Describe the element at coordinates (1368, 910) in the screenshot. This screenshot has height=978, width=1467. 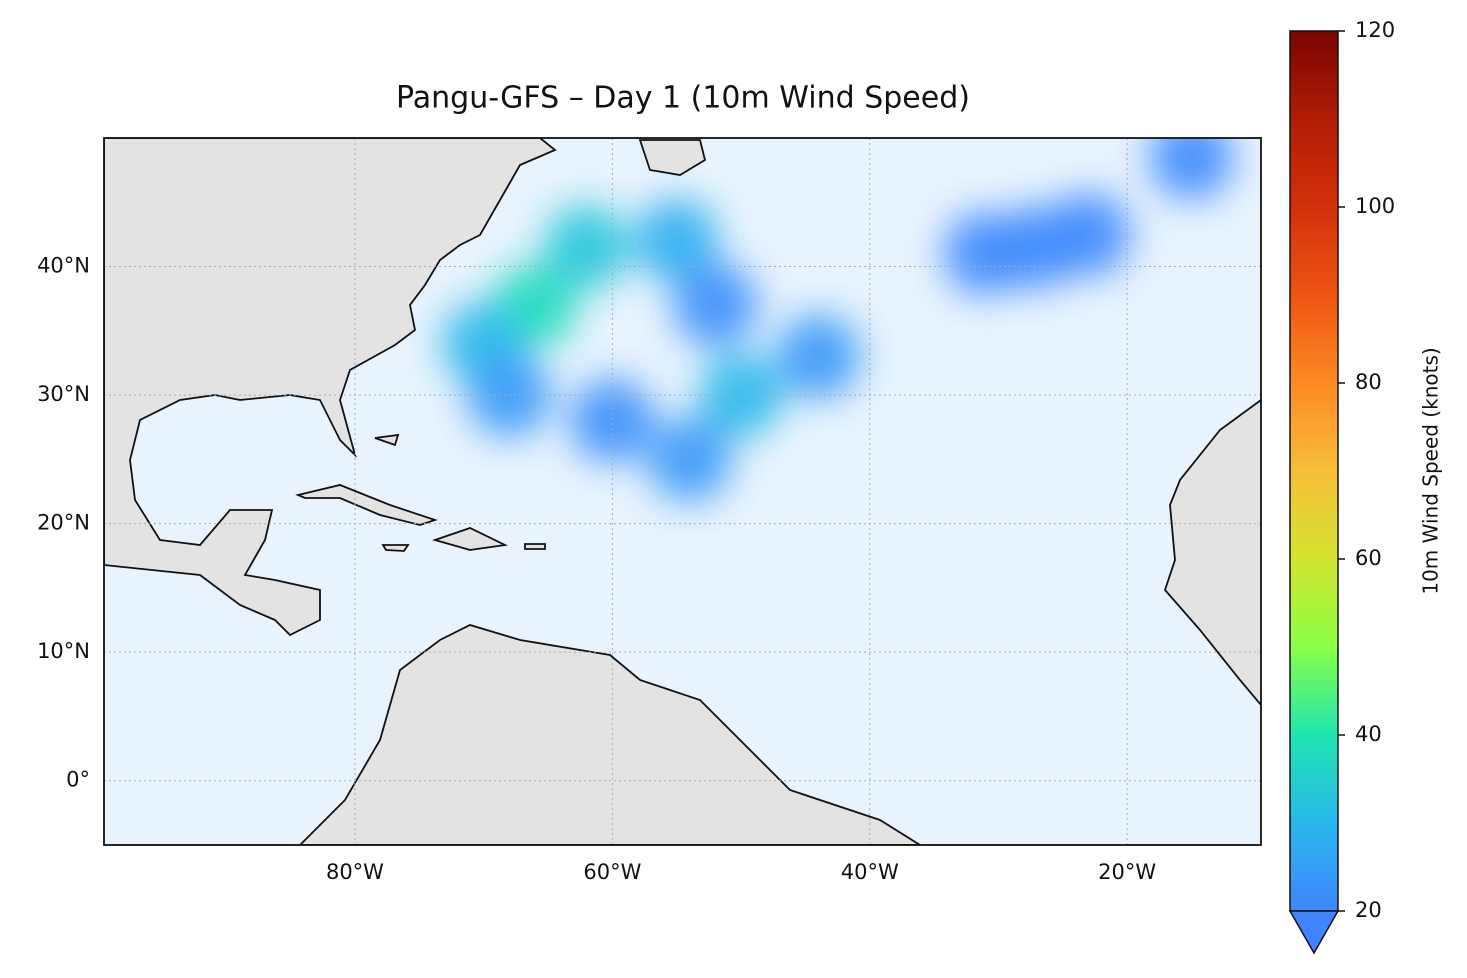
I see `colorbar-tick-label: 20` at that location.